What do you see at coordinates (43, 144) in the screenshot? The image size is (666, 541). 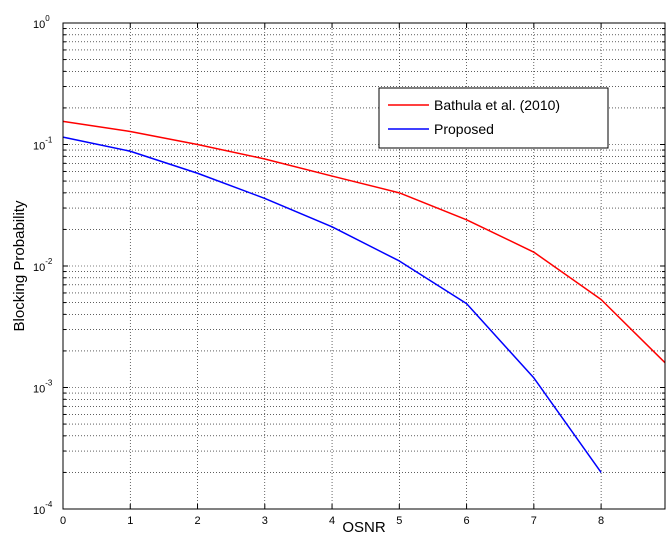 I see `y-tick-label: 10⁻¹` at bounding box center [43, 144].